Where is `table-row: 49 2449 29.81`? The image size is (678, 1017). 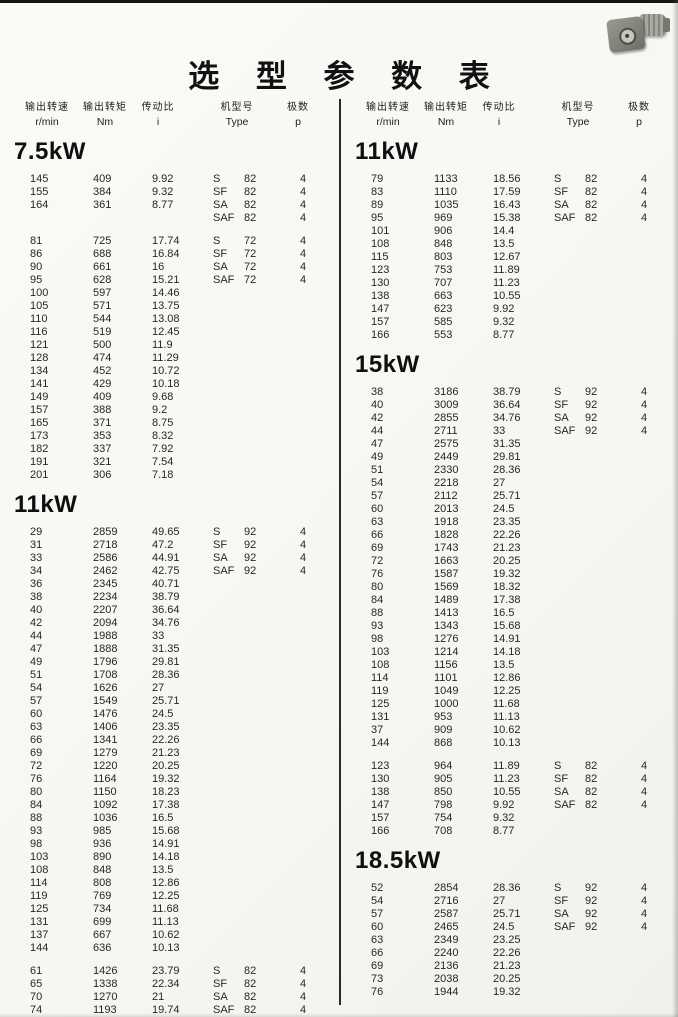
table-row: 49 2449 29.81 is located at coordinates (509, 457).